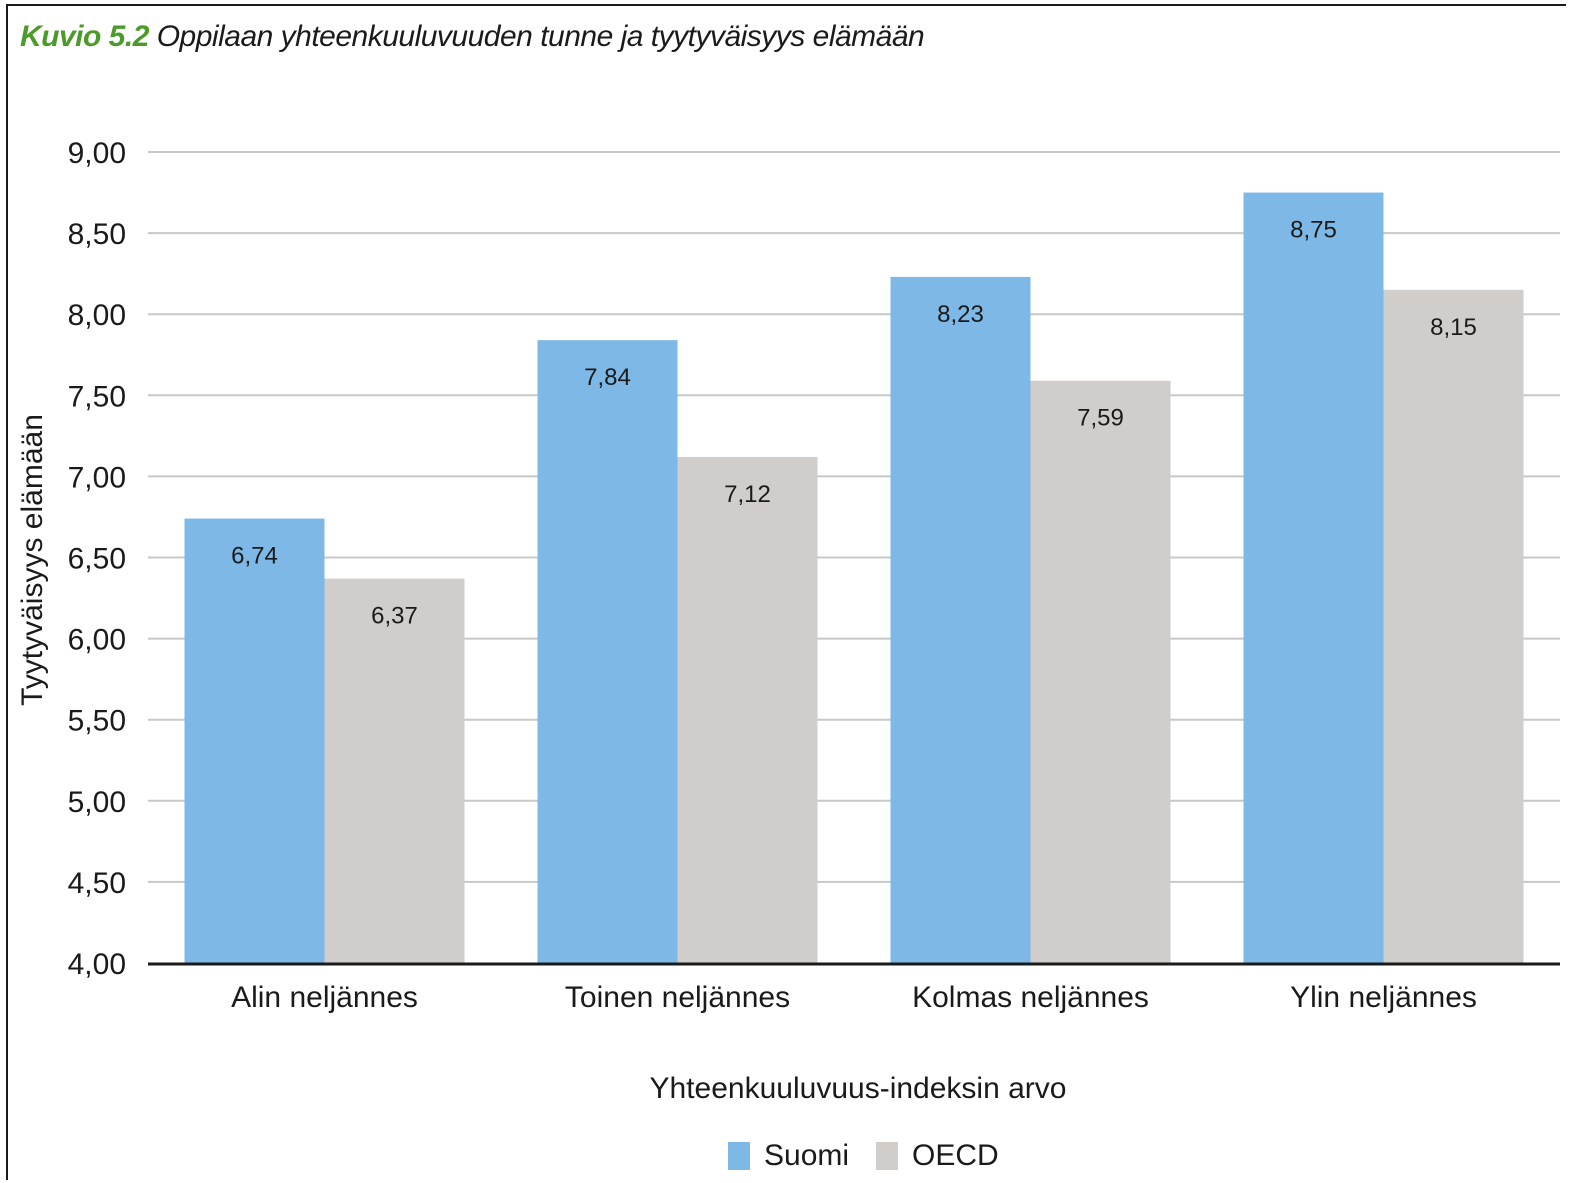  I want to click on legend: Suomi OECD, so click(786, 1156).